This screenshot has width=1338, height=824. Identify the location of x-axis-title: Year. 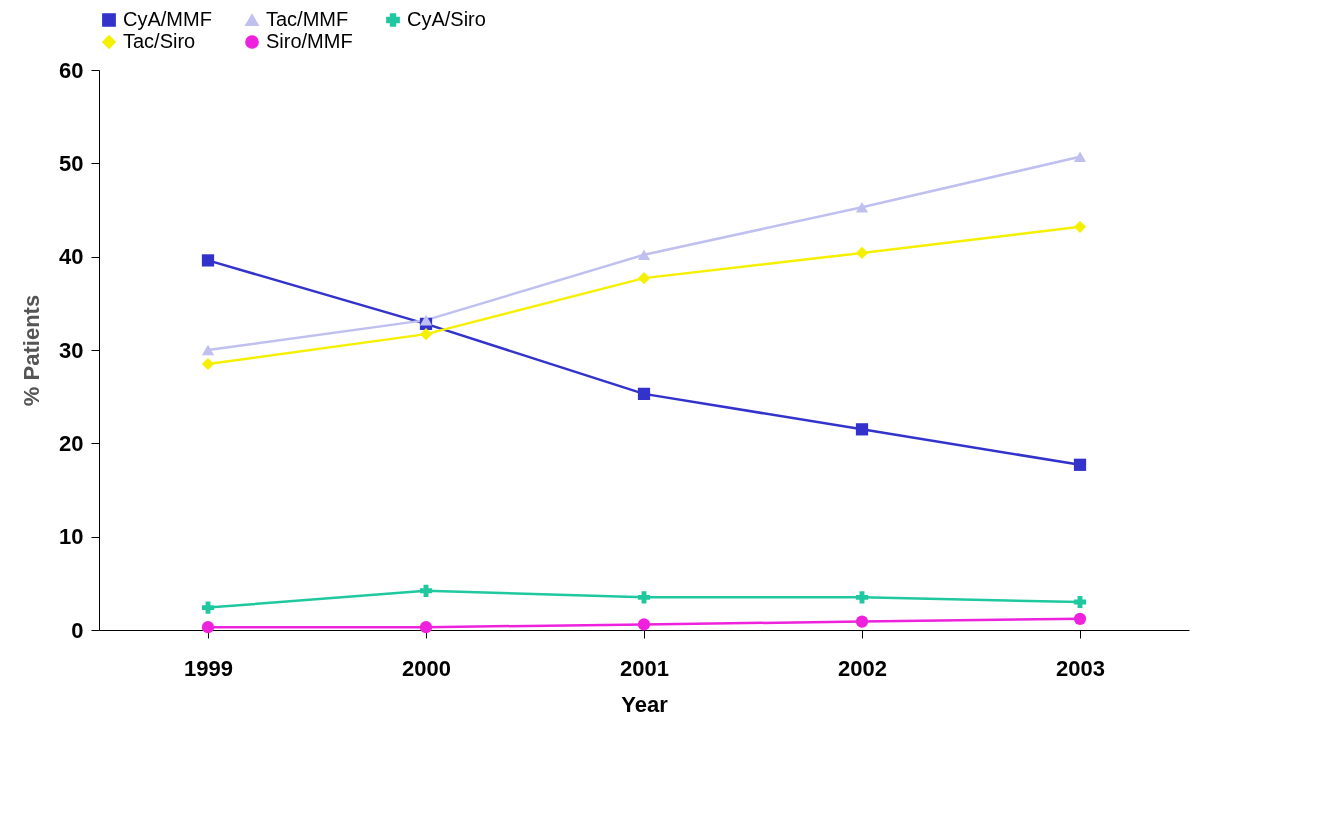
(645, 704).